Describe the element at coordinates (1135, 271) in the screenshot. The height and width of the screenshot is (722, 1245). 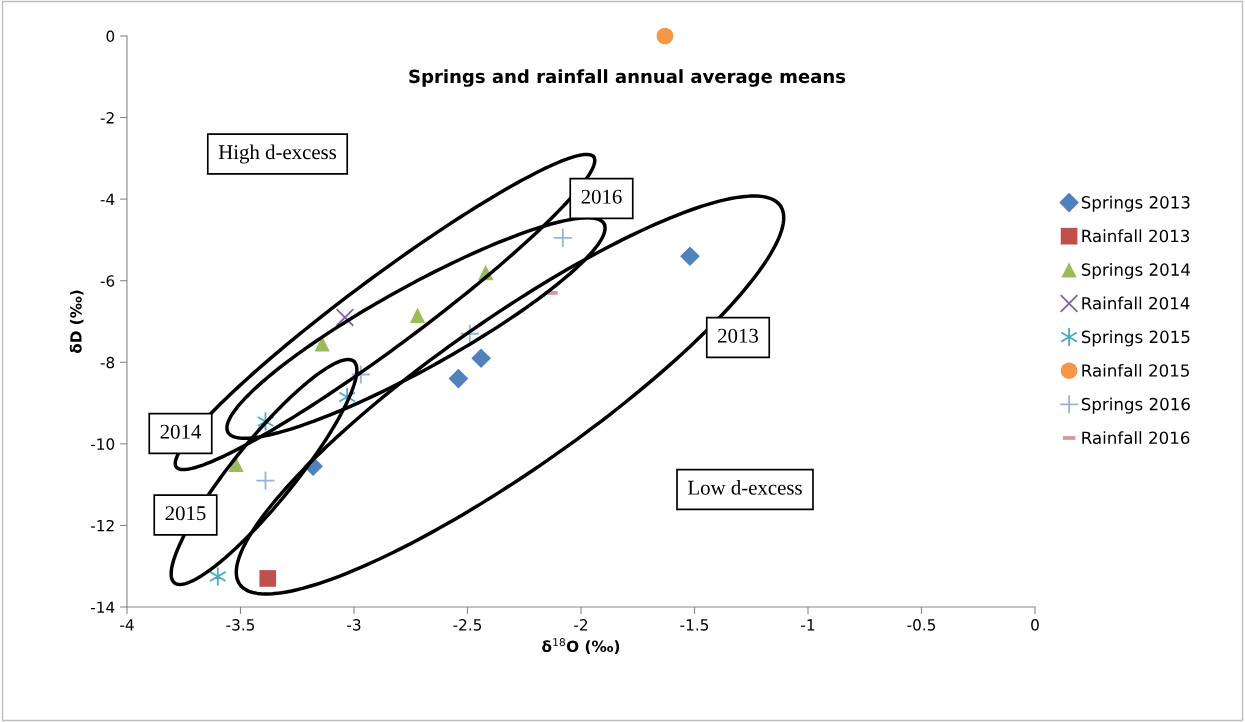
I see `legend-label: Springs 2014` at that location.